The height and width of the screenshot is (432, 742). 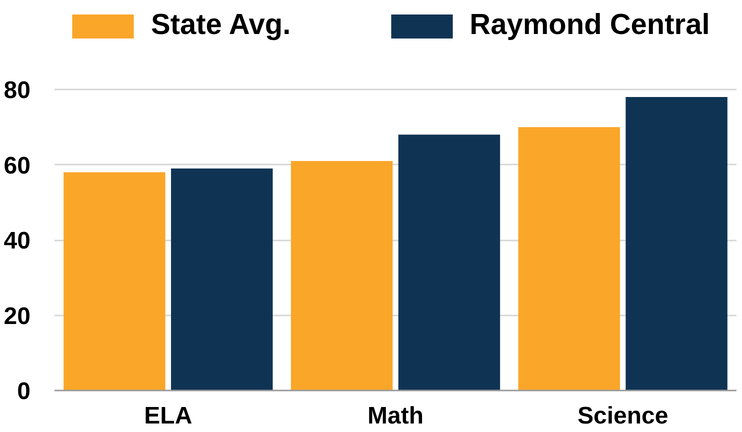 What do you see at coordinates (396, 416) in the screenshot?
I see `x-tick-label: Math` at bounding box center [396, 416].